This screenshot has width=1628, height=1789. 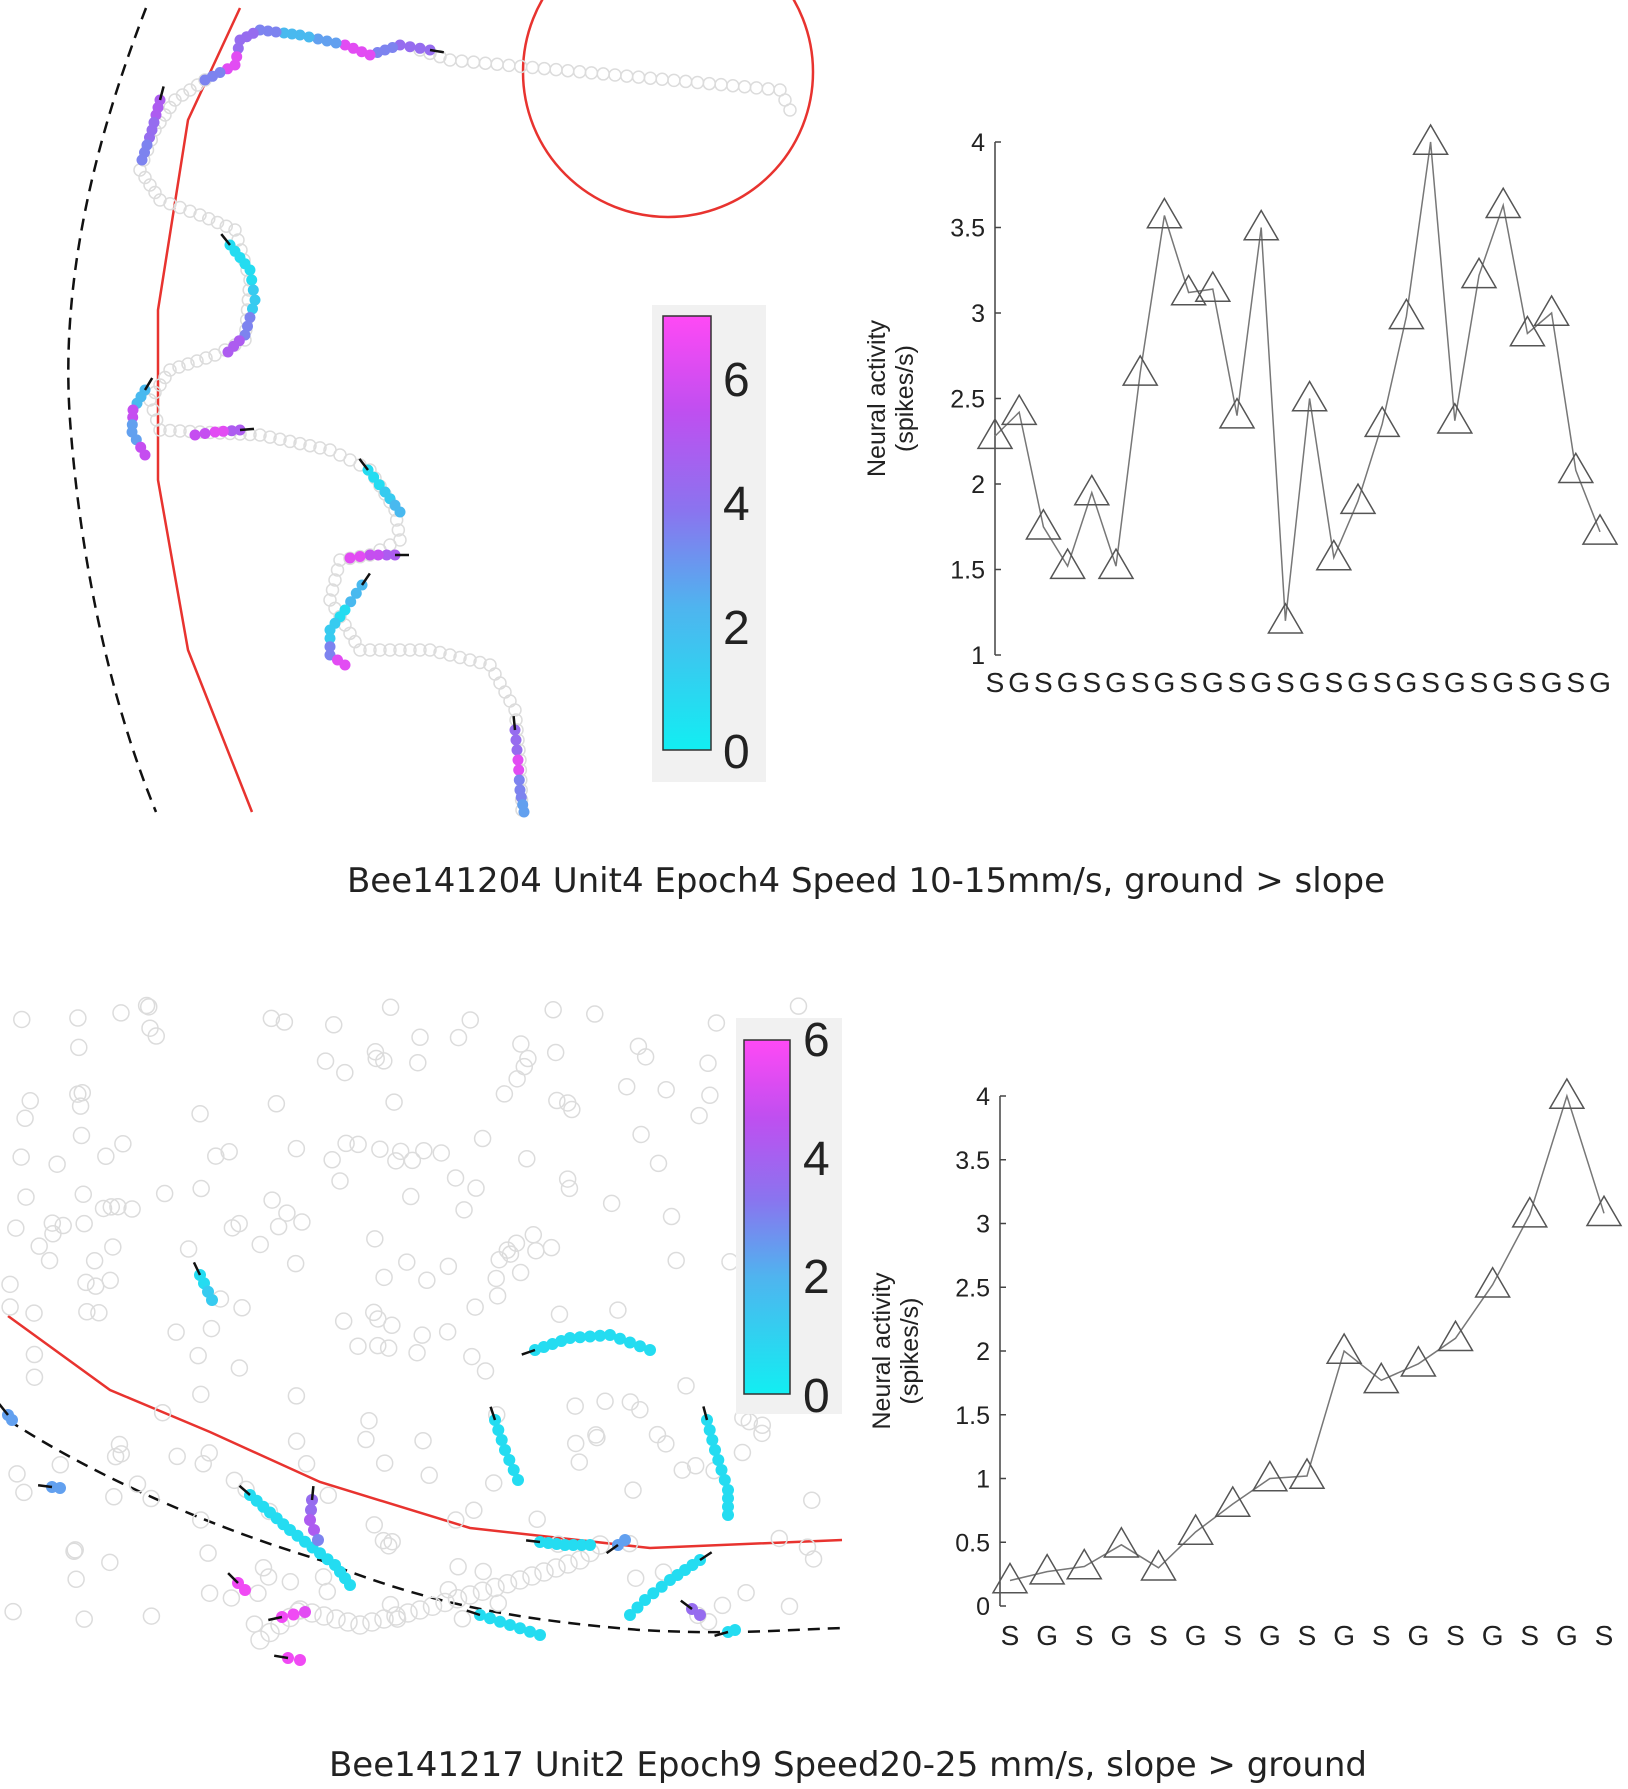 I want to click on y-tick-label: 1.5, so click(x=967, y=571).